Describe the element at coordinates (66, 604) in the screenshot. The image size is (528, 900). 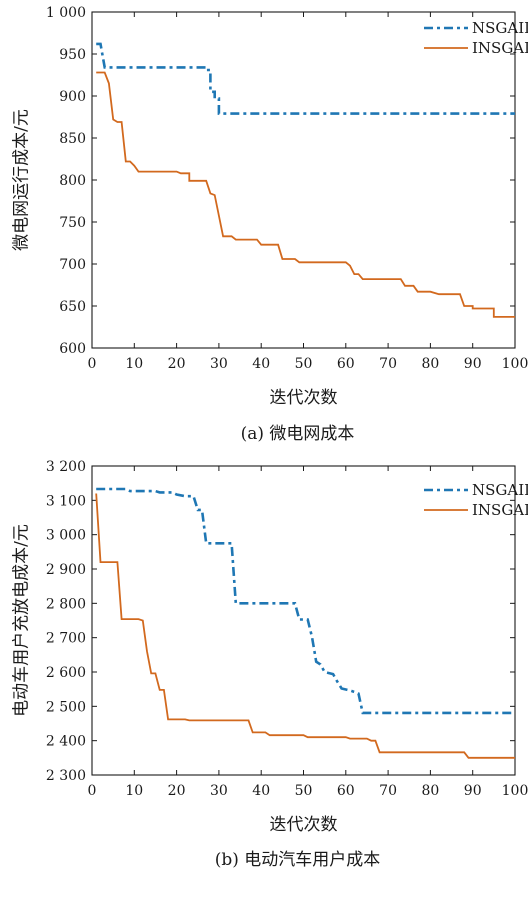
I see `y-tick-label: 2 800` at that location.